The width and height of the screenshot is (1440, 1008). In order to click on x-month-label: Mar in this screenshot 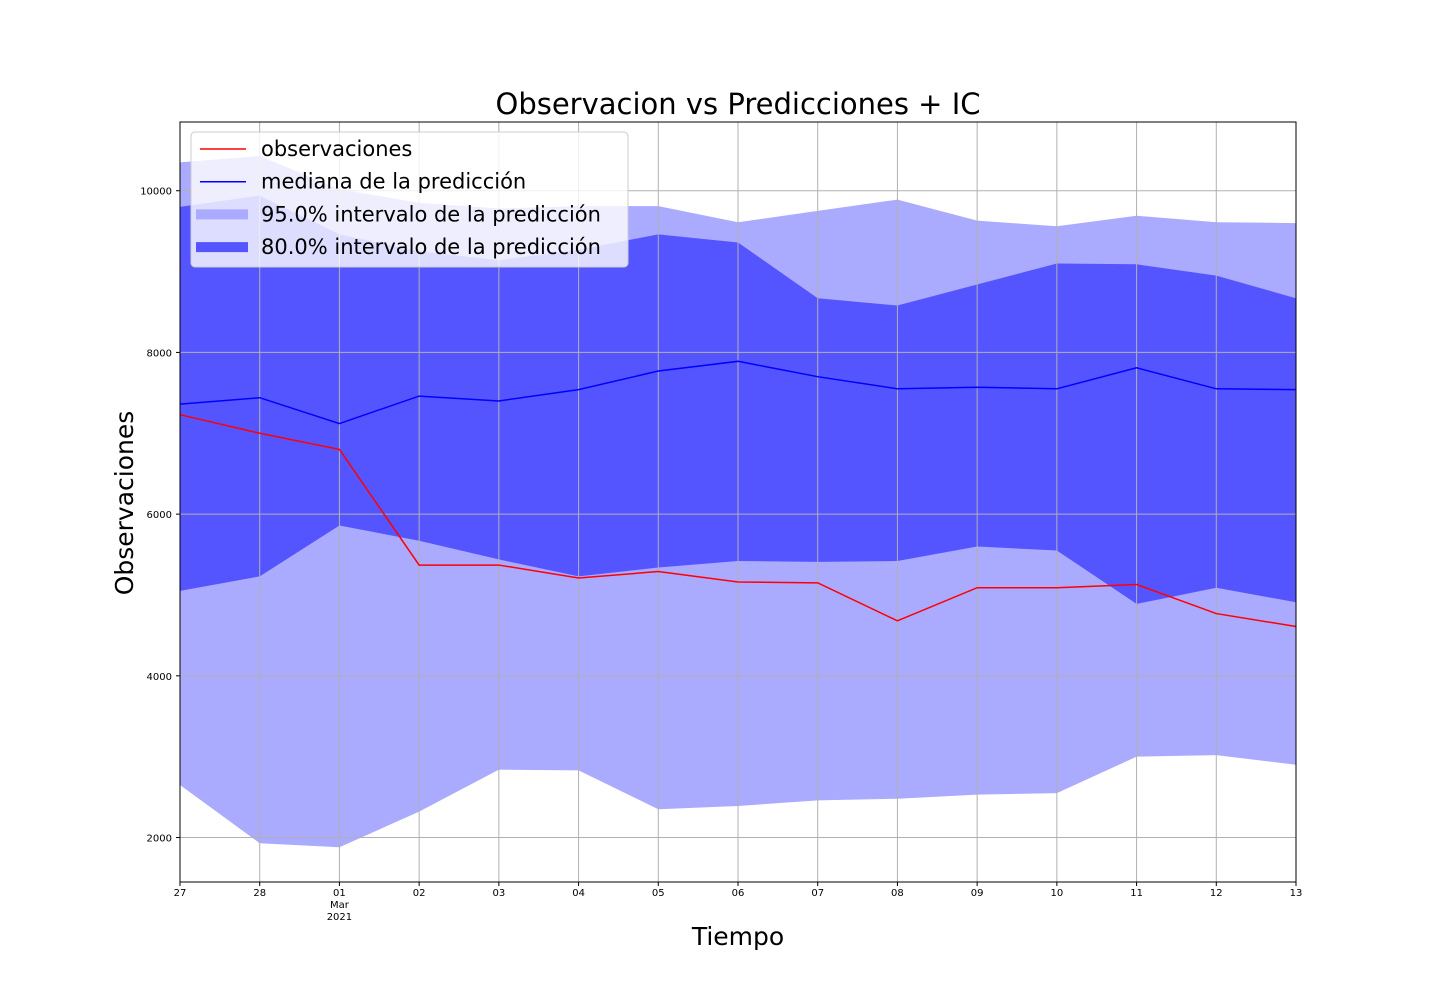, I will do `click(340, 905)`.